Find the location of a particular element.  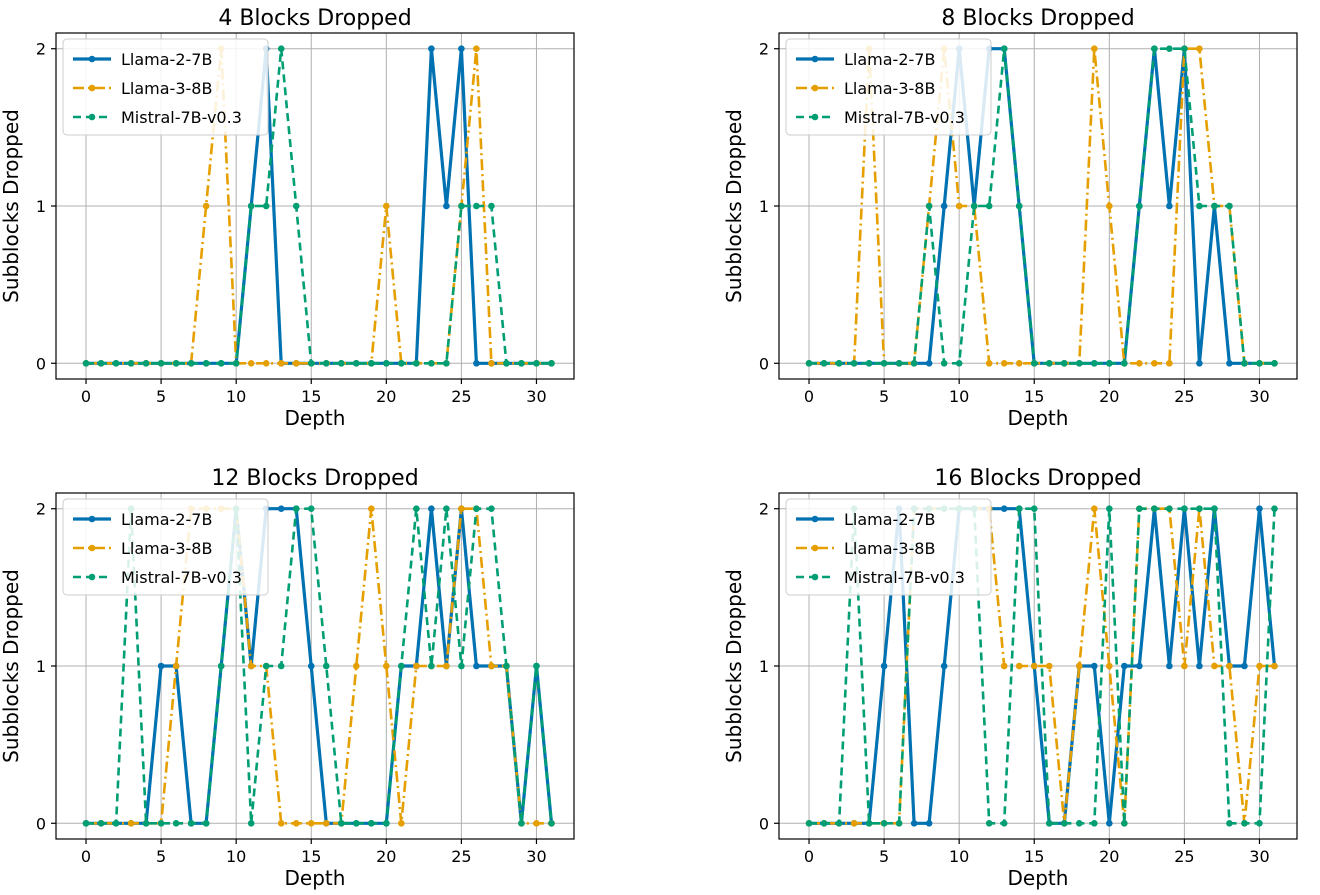

series-line-llama-3-8b is located at coordinates (319, 206).